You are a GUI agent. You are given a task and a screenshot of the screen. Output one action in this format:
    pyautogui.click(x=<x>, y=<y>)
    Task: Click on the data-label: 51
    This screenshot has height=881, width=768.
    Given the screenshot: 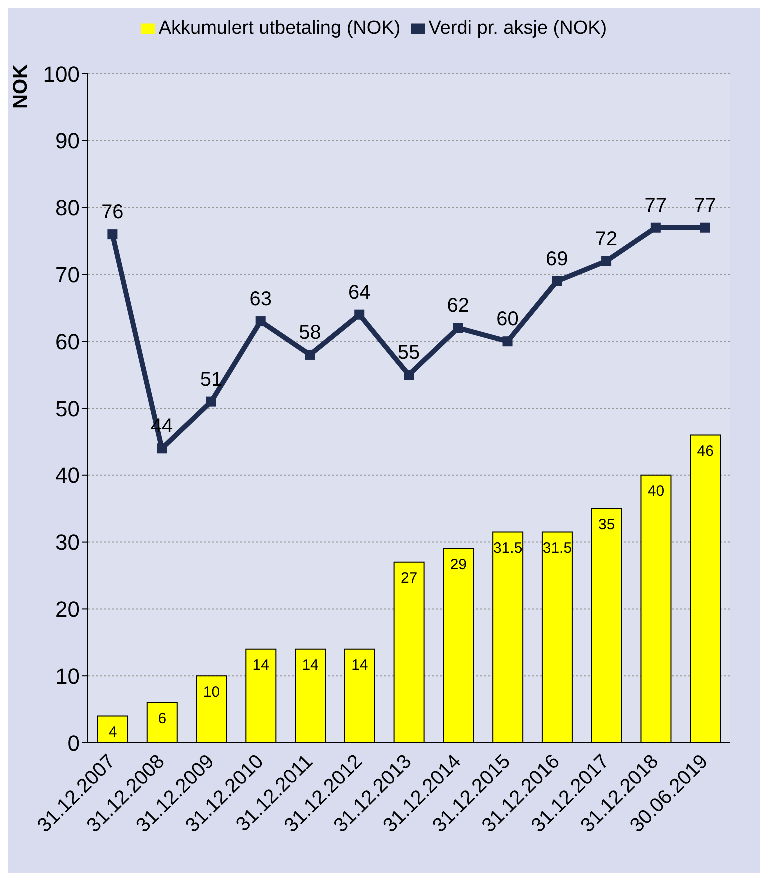 What is the action you would take?
    pyautogui.click(x=211, y=379)
    